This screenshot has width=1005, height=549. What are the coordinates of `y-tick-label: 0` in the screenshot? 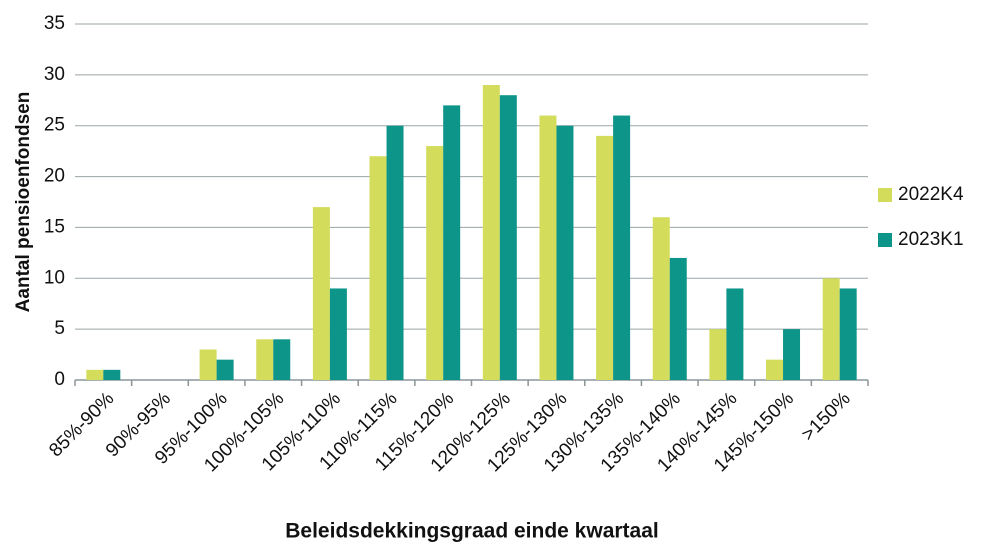 It's located at (59, 379).